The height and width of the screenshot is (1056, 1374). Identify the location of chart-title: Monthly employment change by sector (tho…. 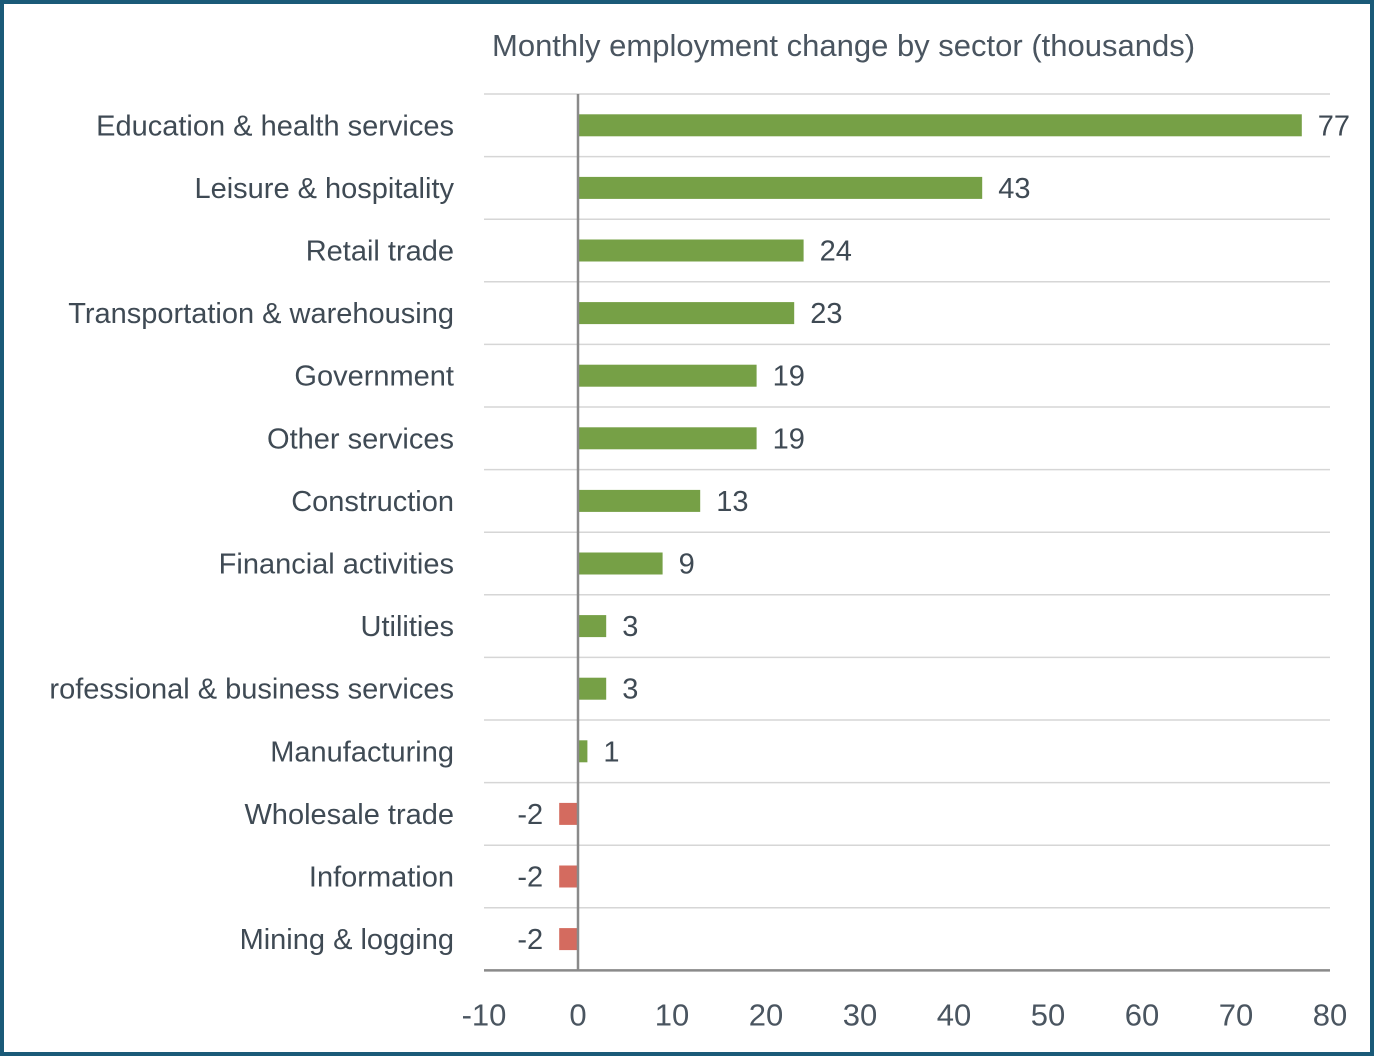
(844, 45).